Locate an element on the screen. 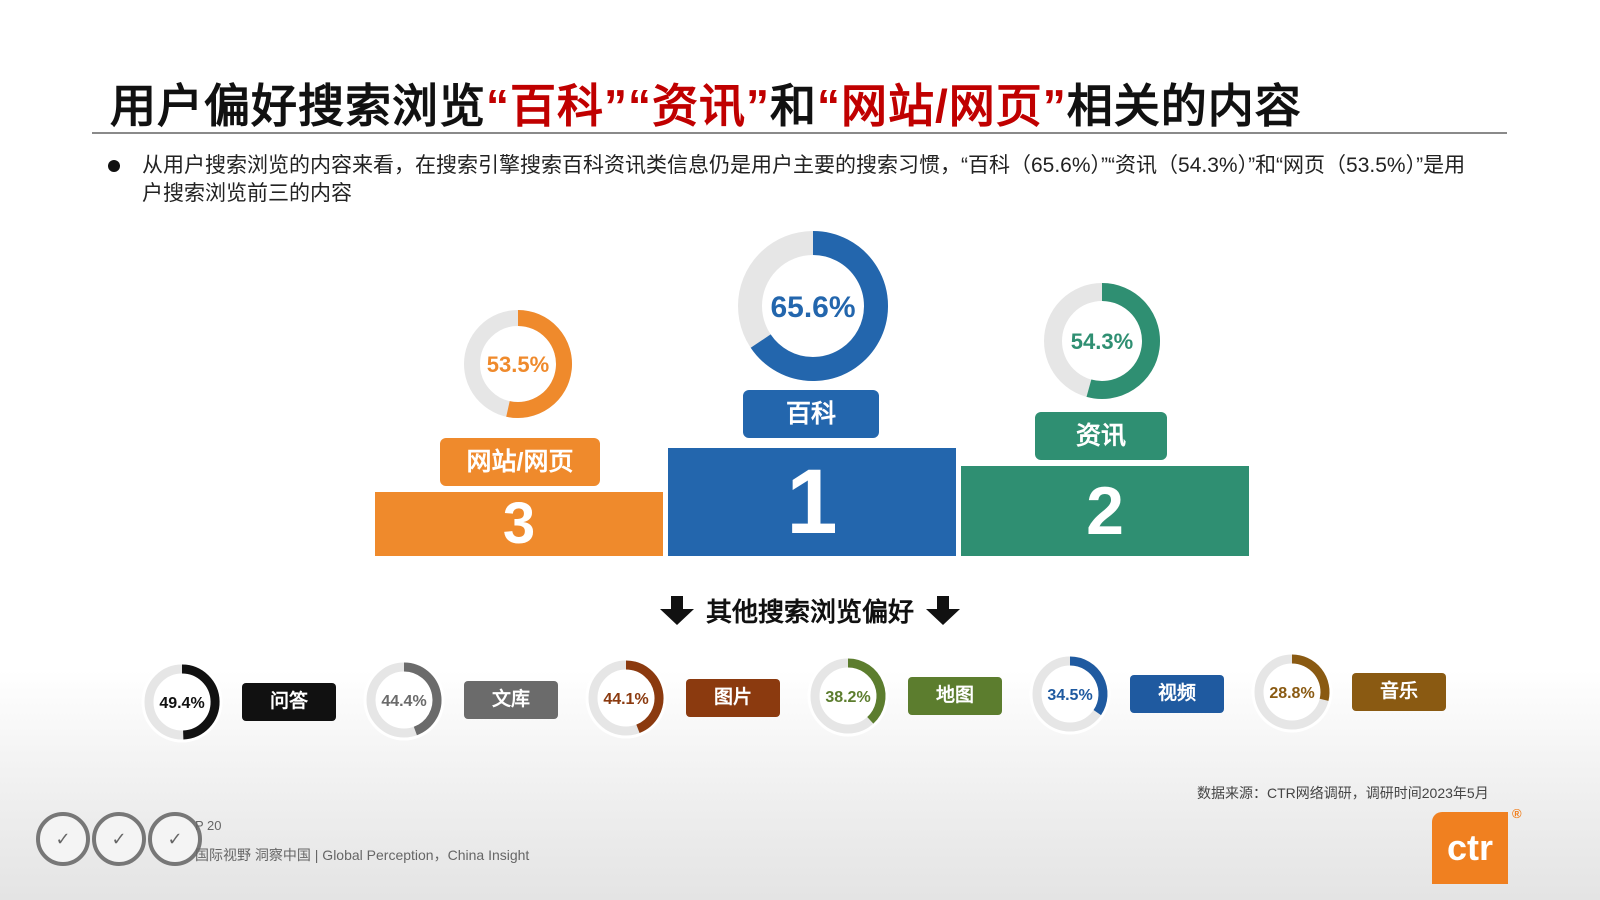 This screenshot has width=1600, height=900. donut-other-3: 44.1% is located at coordinates (626, 698).